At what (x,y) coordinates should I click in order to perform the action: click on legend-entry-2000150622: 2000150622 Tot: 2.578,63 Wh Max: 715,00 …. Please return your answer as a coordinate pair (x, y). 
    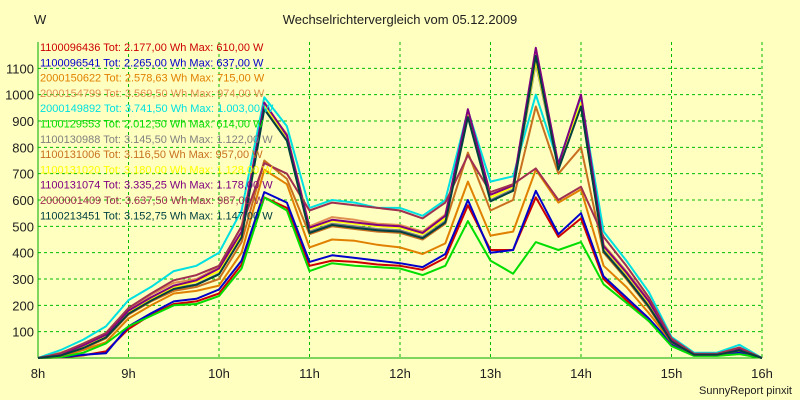
    Looking at the image, I should click on (152, 79).